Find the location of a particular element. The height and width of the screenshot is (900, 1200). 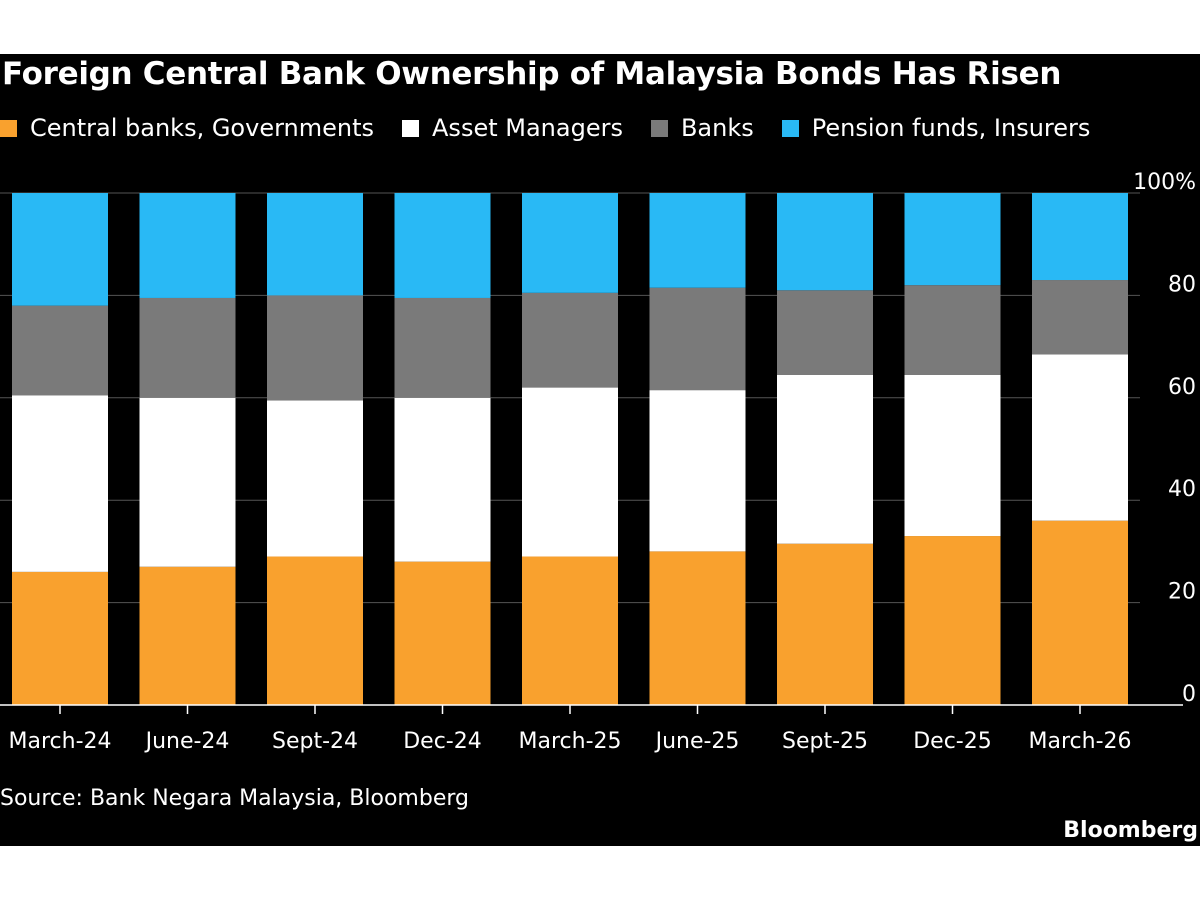

legend-label-banks: Banks is located at coordinates (717, 128).